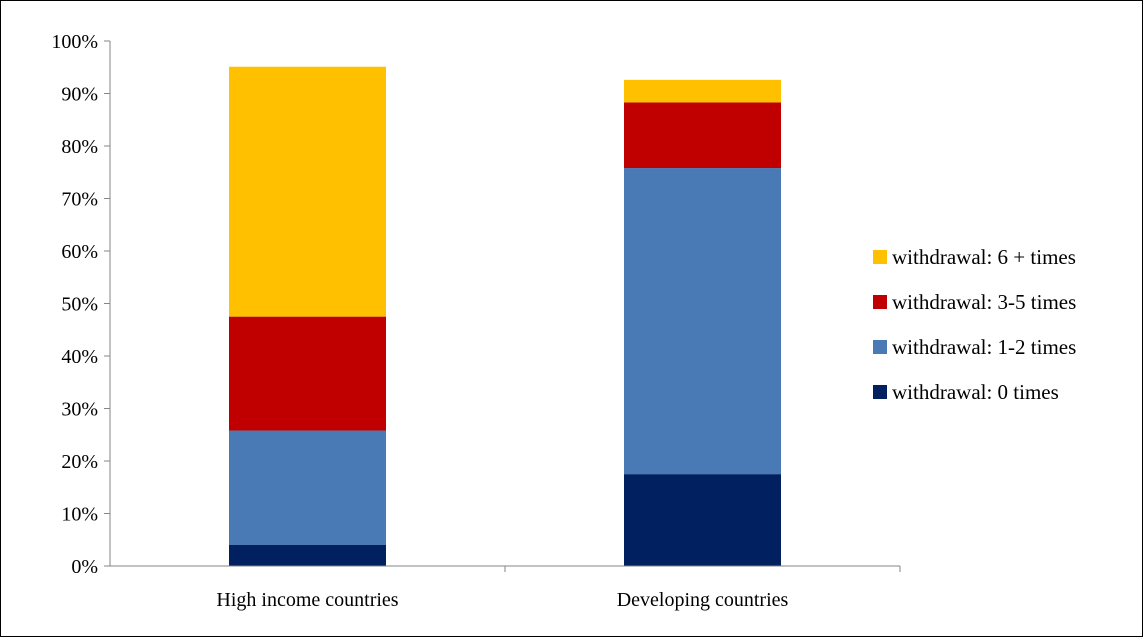  I want to click on y-tick-label: 0%, so click(84, 567).